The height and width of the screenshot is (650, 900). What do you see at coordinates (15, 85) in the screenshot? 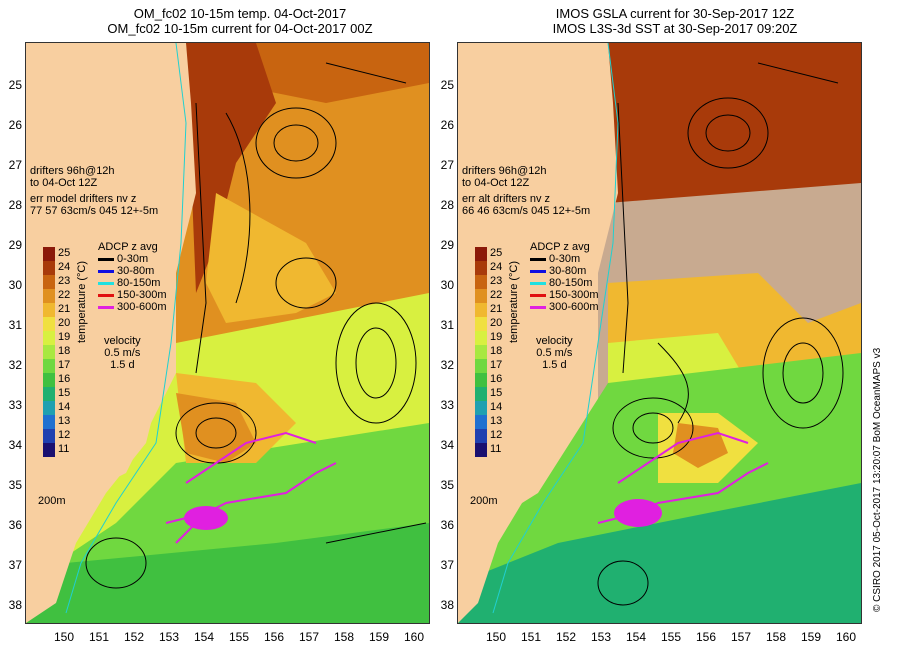
I see `y-tick-label: 25` at bounding box center [15, 85].